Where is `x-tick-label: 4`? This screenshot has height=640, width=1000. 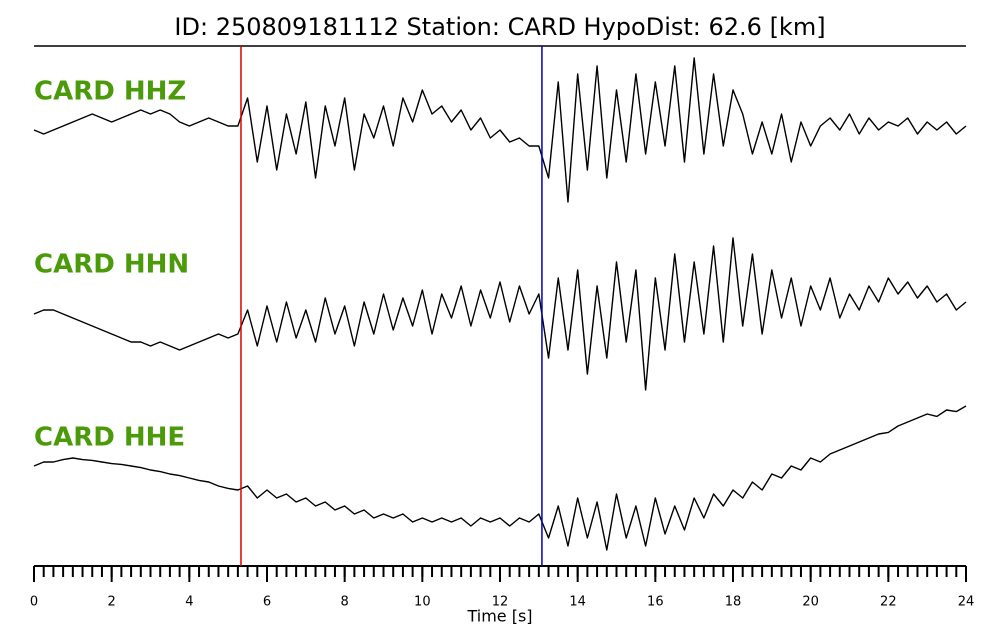
x-tick-label: 4 is located at coordinates (189, 602).